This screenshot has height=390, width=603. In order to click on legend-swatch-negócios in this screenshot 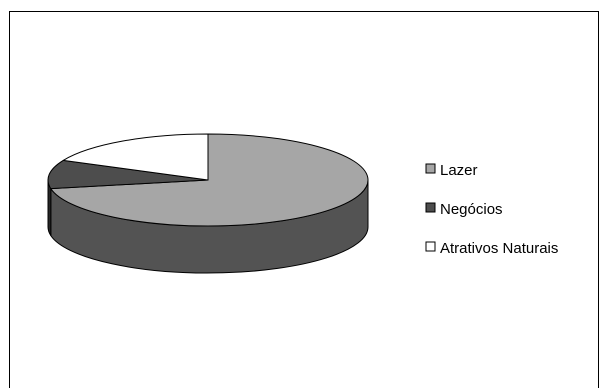, I will do `click(430, 207)`.